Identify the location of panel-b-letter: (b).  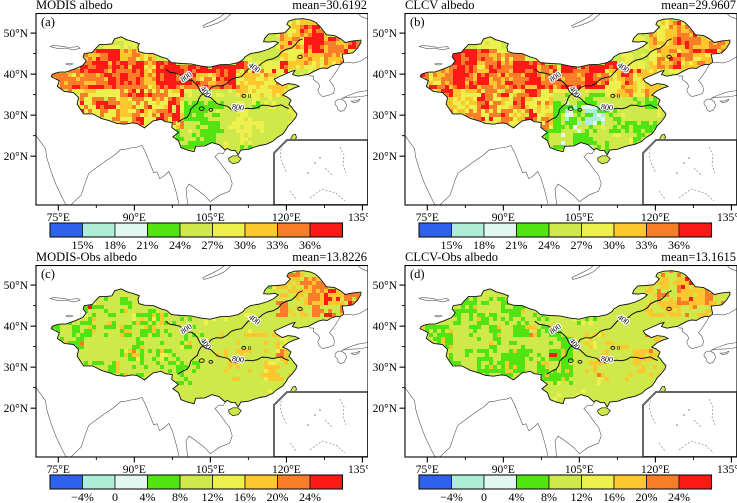
(417, 22).